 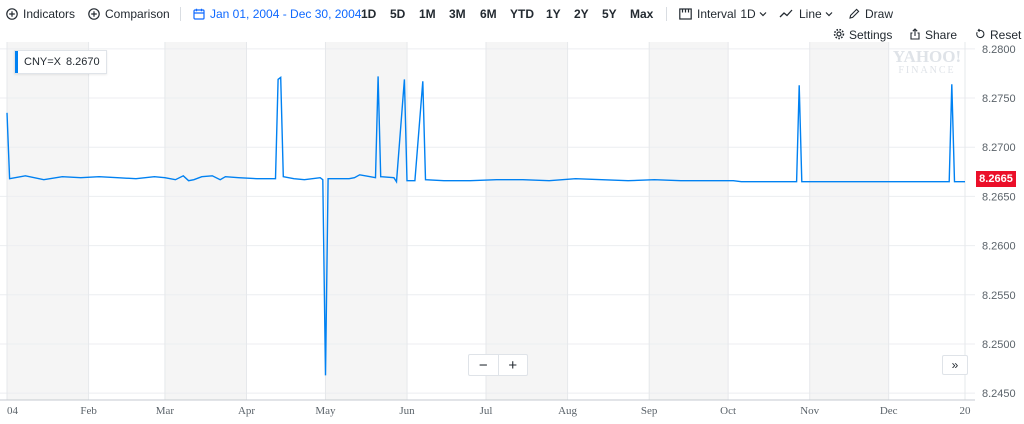 I want to click on line-chart-icon, so click(x=786, y=14).